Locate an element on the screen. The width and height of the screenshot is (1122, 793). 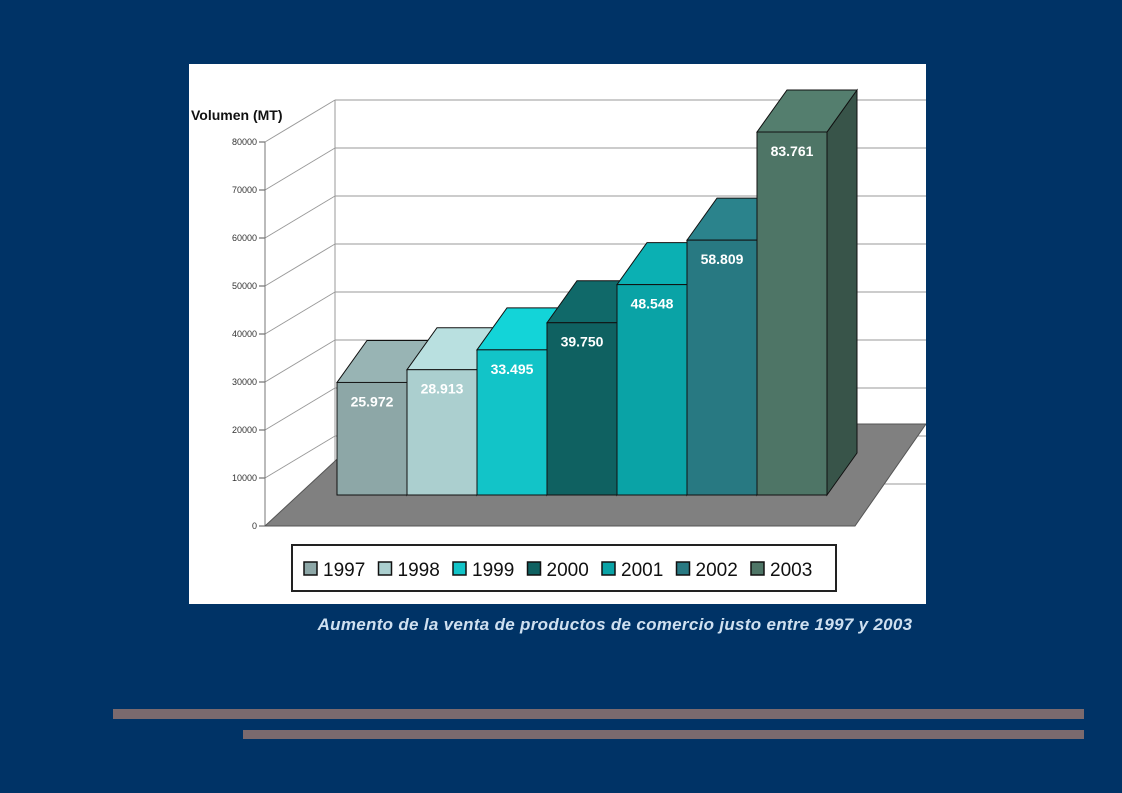
legend-label: 1999 is located at coordinates (493, 570).